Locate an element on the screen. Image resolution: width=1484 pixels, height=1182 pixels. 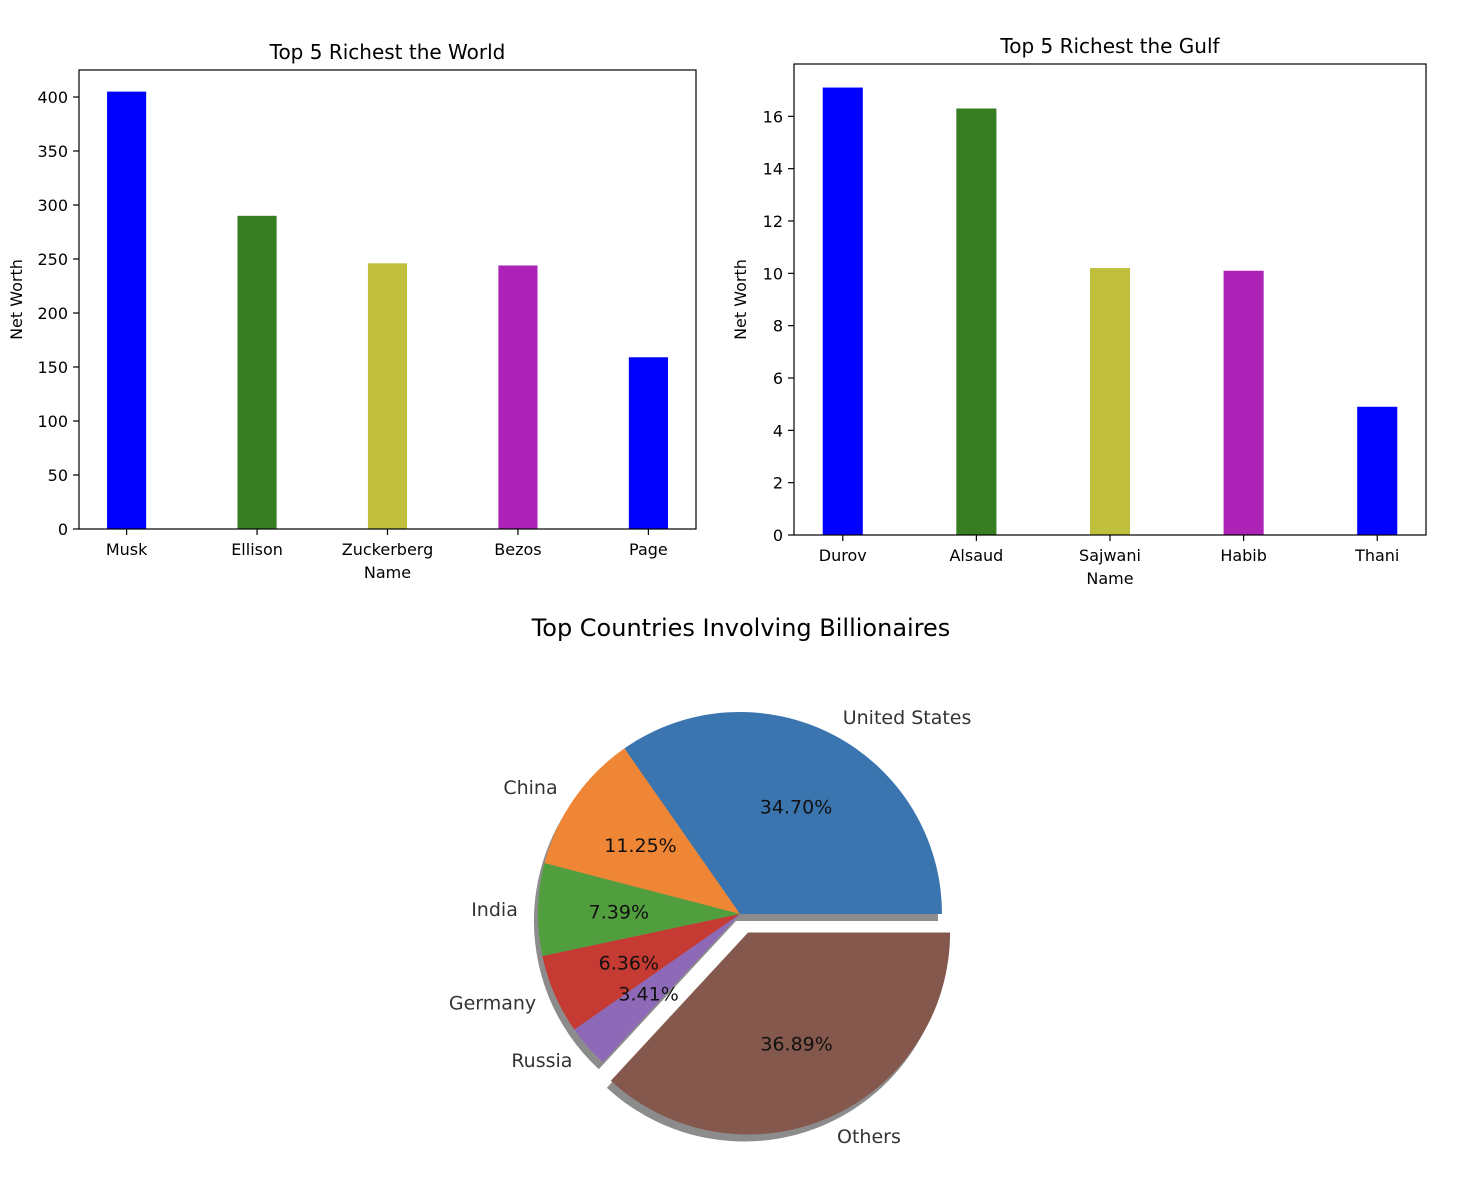
pie-label: Russia is located at coordinates (541, 1061).